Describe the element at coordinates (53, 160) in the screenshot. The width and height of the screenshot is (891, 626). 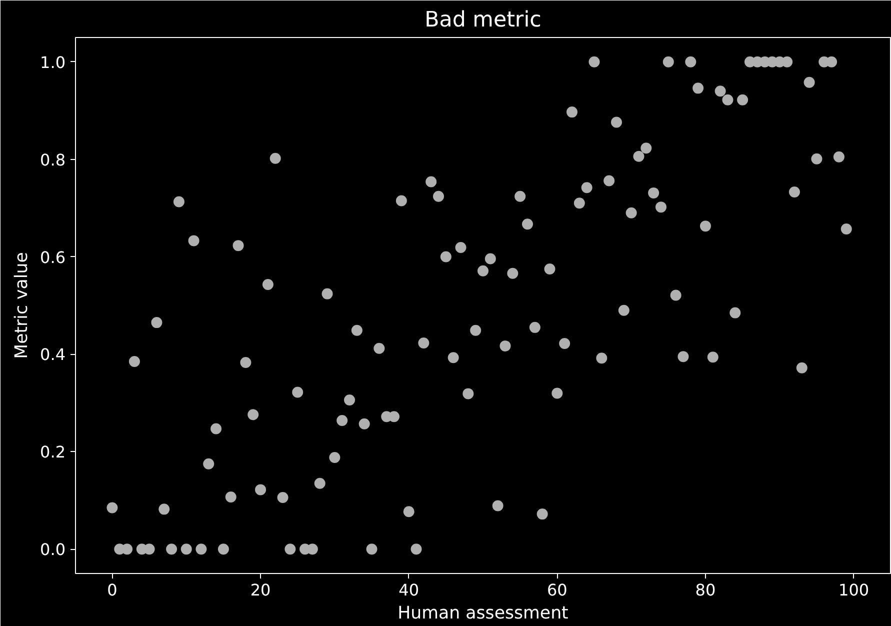
I see `y-tick-label: 0.8` at that location.